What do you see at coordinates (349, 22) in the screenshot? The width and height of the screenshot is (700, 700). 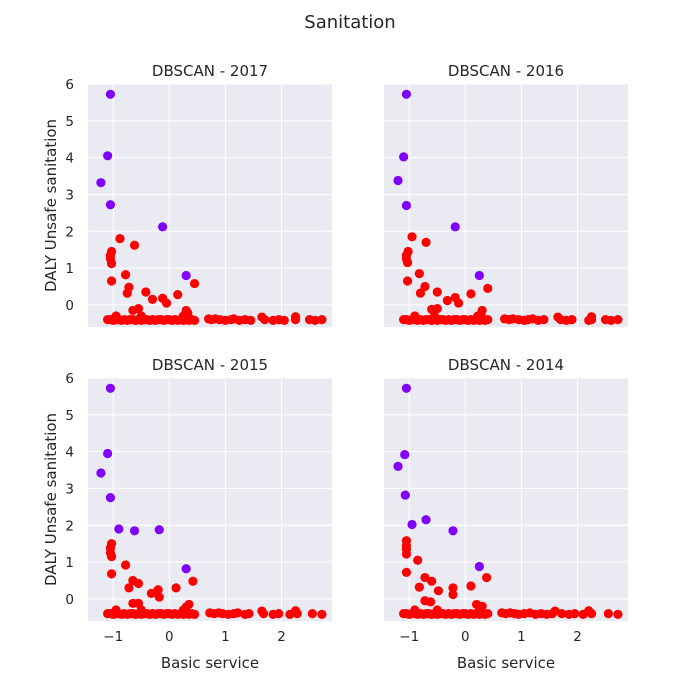 I see `figure-title: Sanitation` at bounding box center [349, 22].